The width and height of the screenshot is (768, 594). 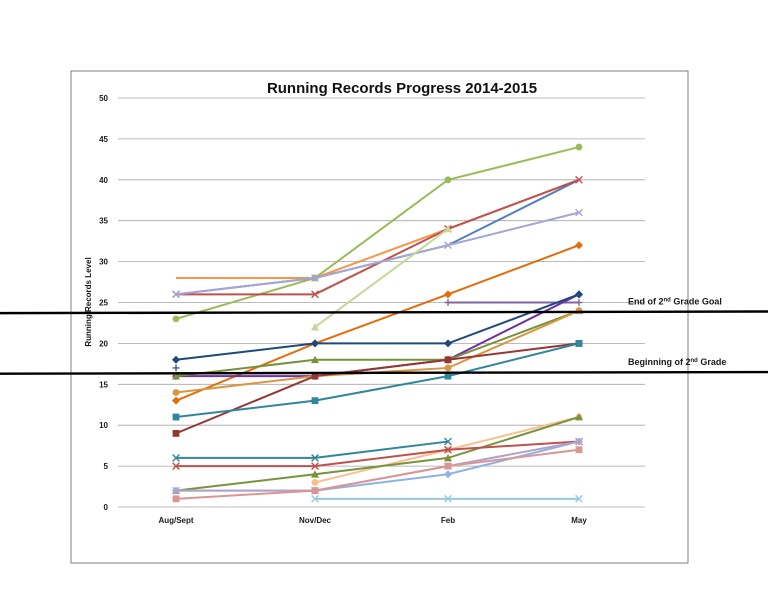 I want to click on x-tick-label: Aug/Sept, so click(x=175, y=520).